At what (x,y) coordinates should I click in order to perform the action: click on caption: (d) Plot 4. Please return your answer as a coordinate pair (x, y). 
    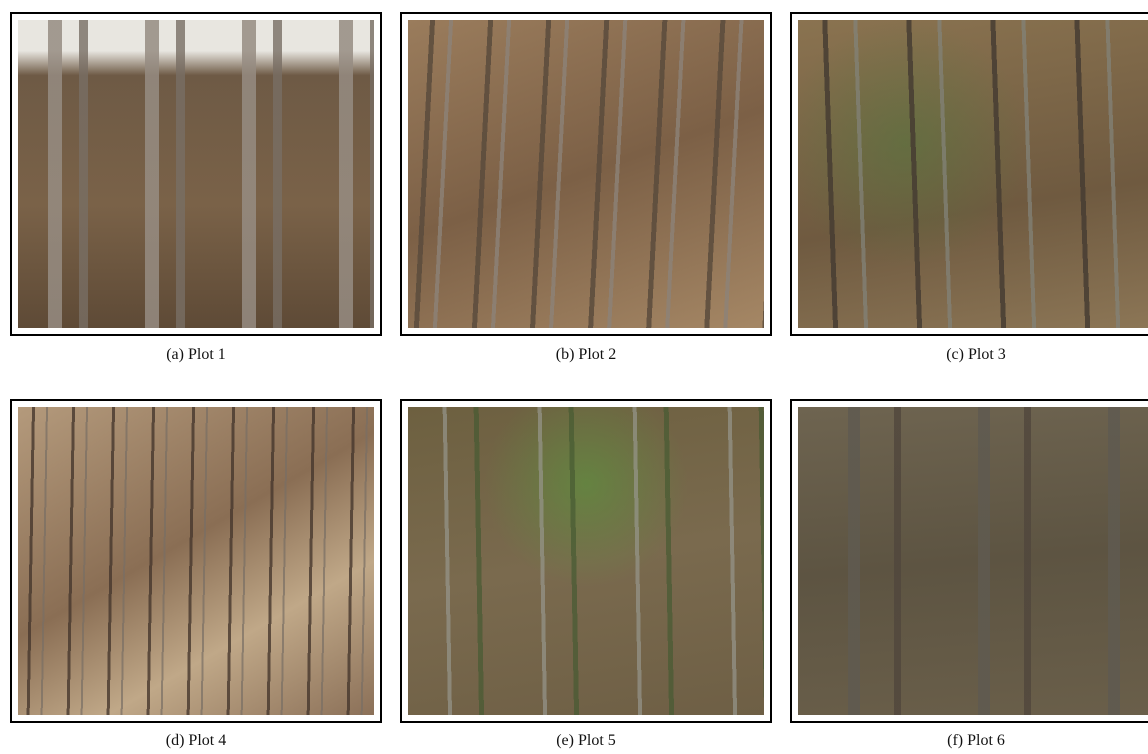
    Looking at the image, I should click on (196, 740).